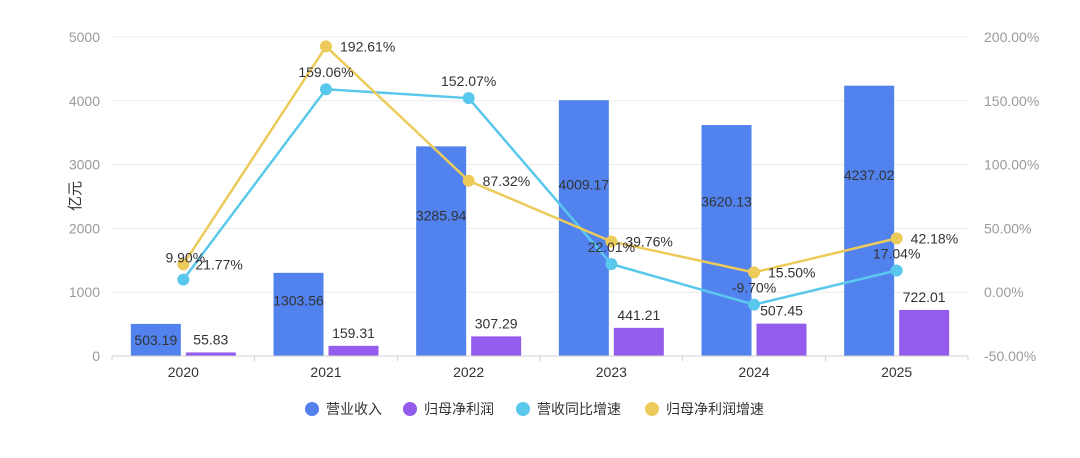 The width and height of the screenshot is (1080, 458). I want to click on x-tick-label: 2025, so click(896, 372).